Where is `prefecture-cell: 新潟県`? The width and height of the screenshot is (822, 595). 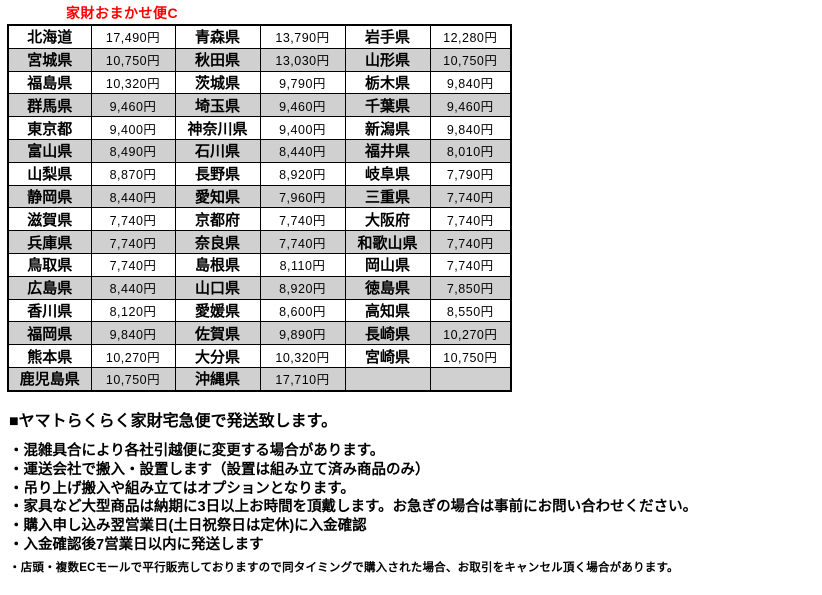 prefecture-cell: 新潟県 is located at coordinates (387, 128).